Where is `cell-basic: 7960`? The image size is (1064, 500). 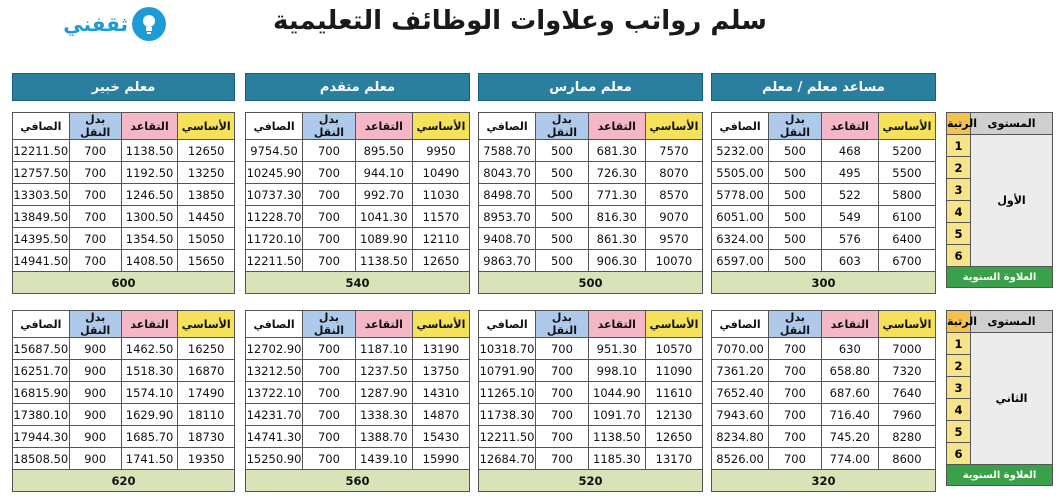
cell-basic: 7960 is located at coordinates (907, 414).